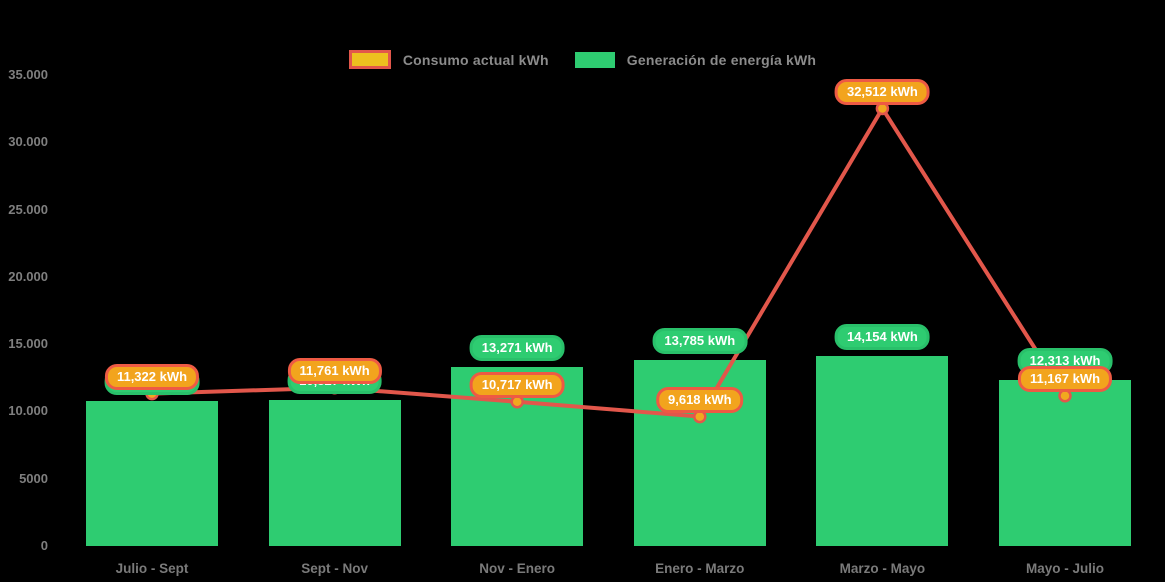 The width and height of the screenshot is (1165, 582). Describe the element at coordinates (700, 568) in the screenshot. I see `x-axis-category-label: Enero - Marzo` at that location.